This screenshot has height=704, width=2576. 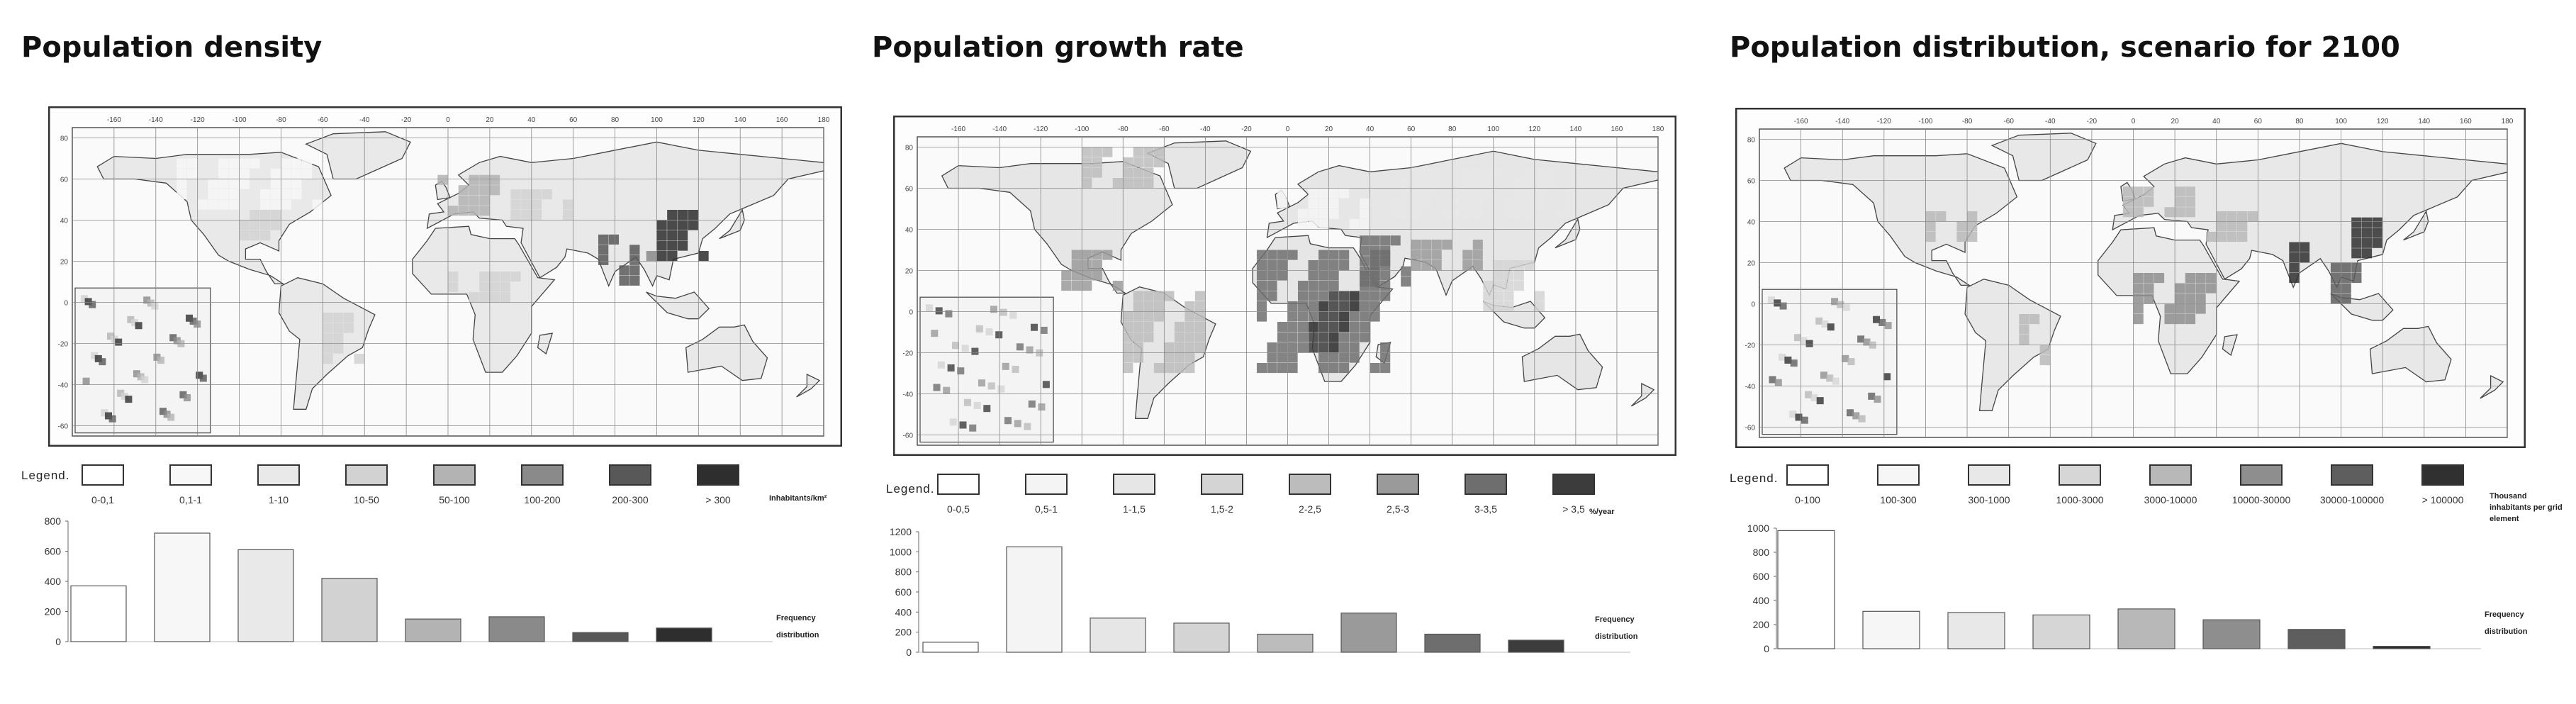 I want to click on lat-tick-label: 0, so click(x=66, y=304).